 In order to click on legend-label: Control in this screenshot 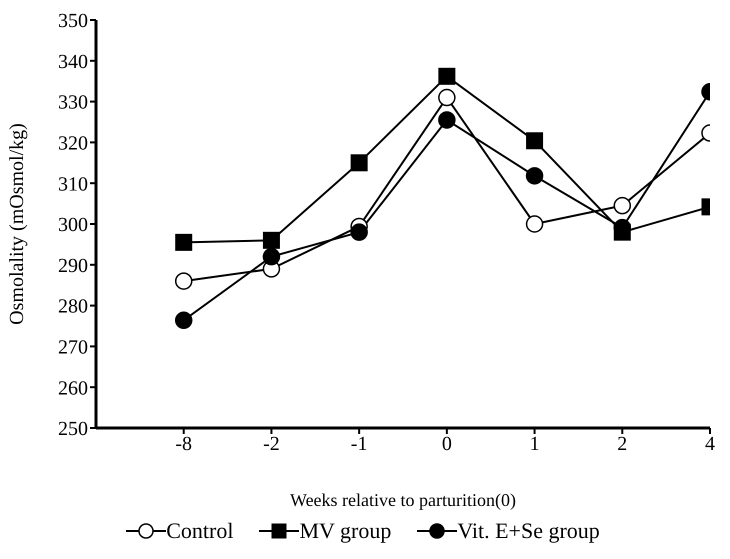, I will do `click(200, 531)`.